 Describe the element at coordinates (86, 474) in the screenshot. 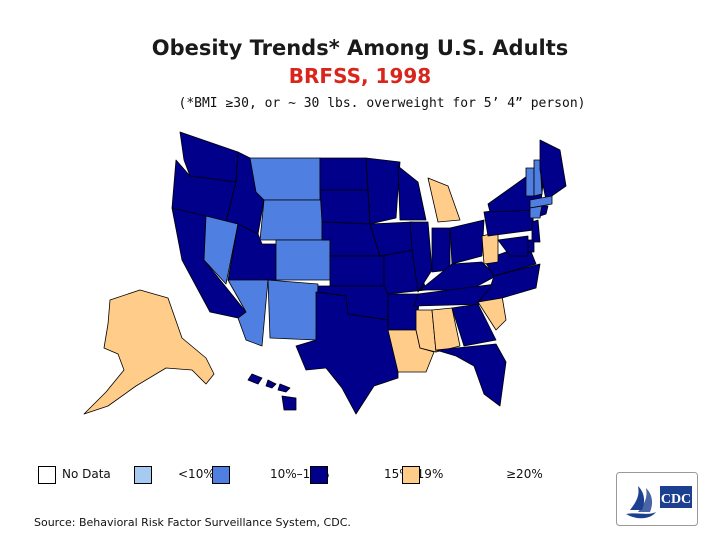

I see `legend-label-no-data: No Data` at that location.